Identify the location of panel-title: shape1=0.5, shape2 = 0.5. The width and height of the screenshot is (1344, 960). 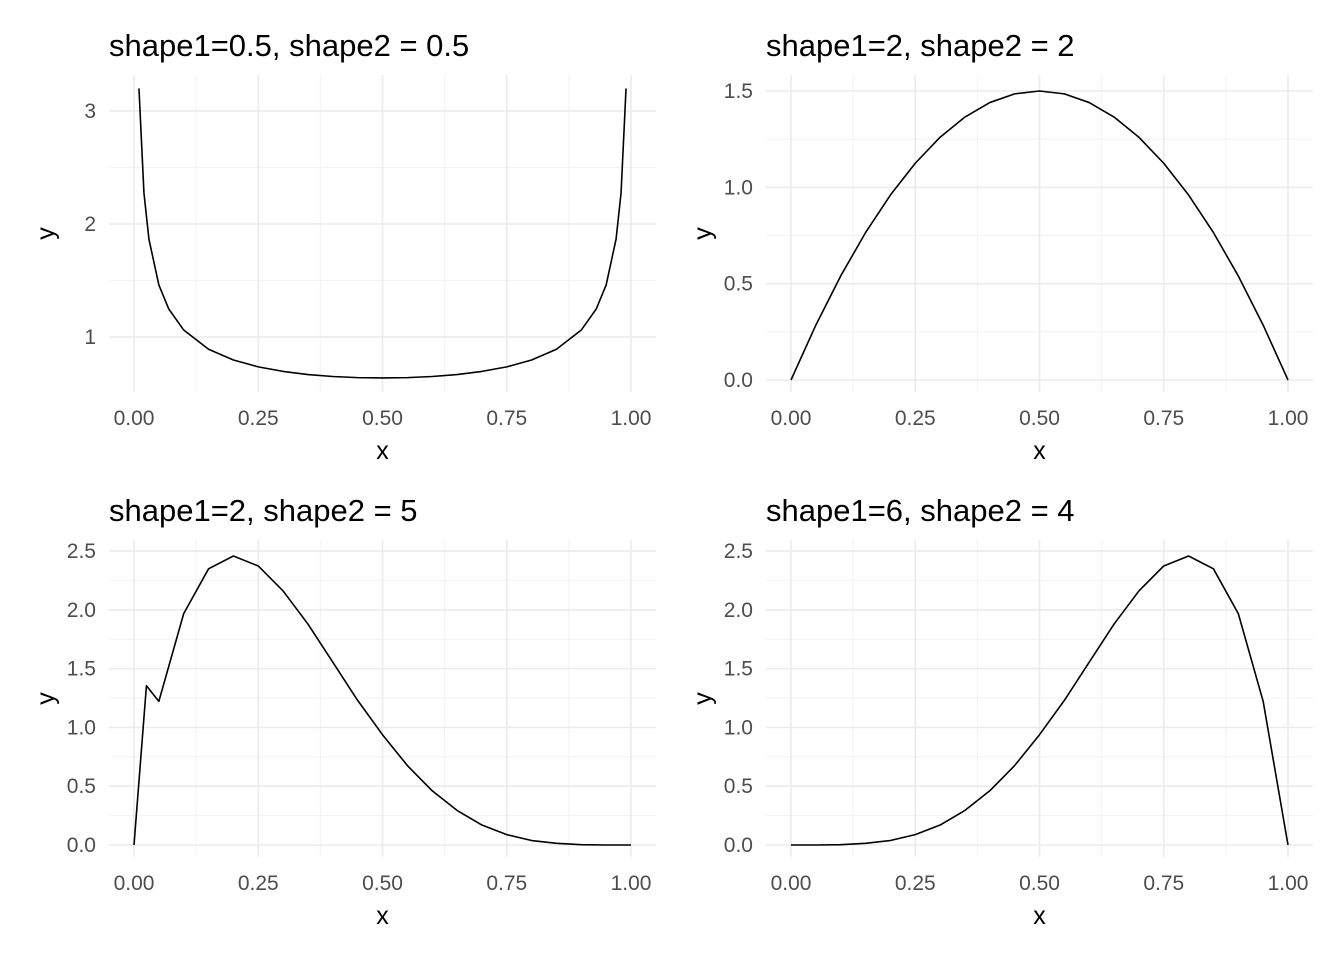
(289, 45).